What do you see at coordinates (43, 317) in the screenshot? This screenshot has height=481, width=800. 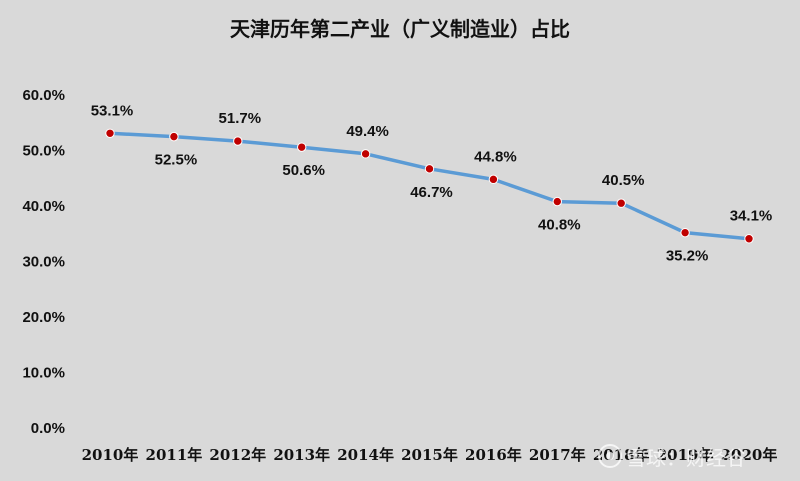 I see `y-tick-label: 20.0%` at bounding box center [43, 317].